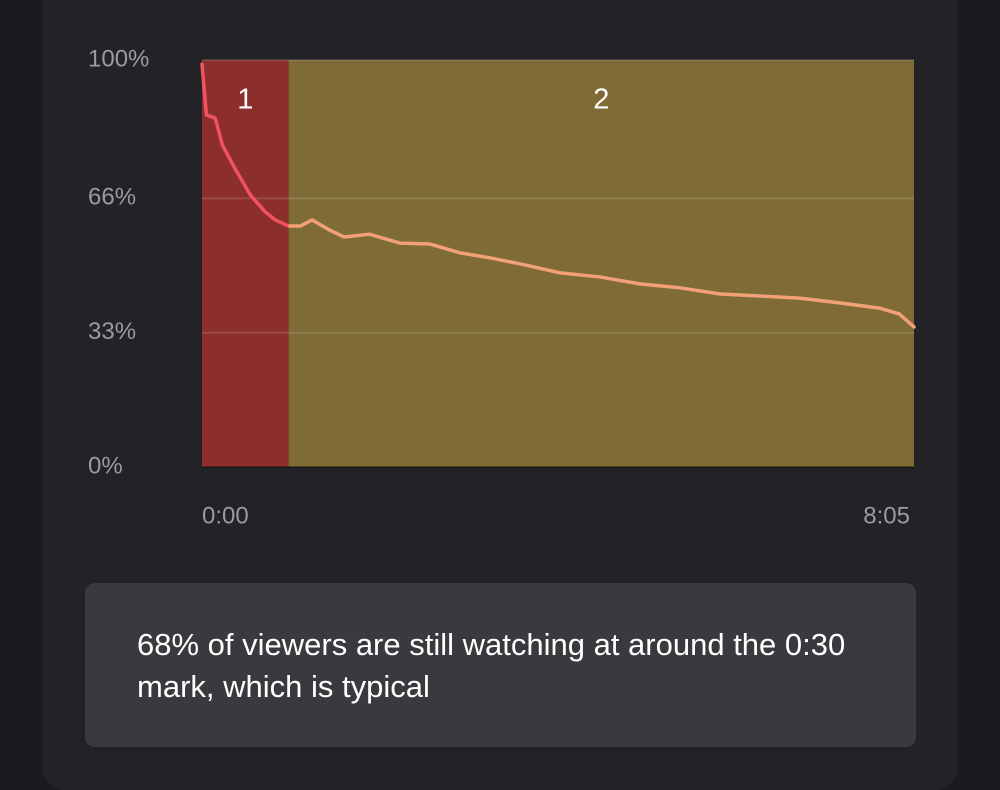  I want to click on y-tick-label: 66%, so click(112, 197).